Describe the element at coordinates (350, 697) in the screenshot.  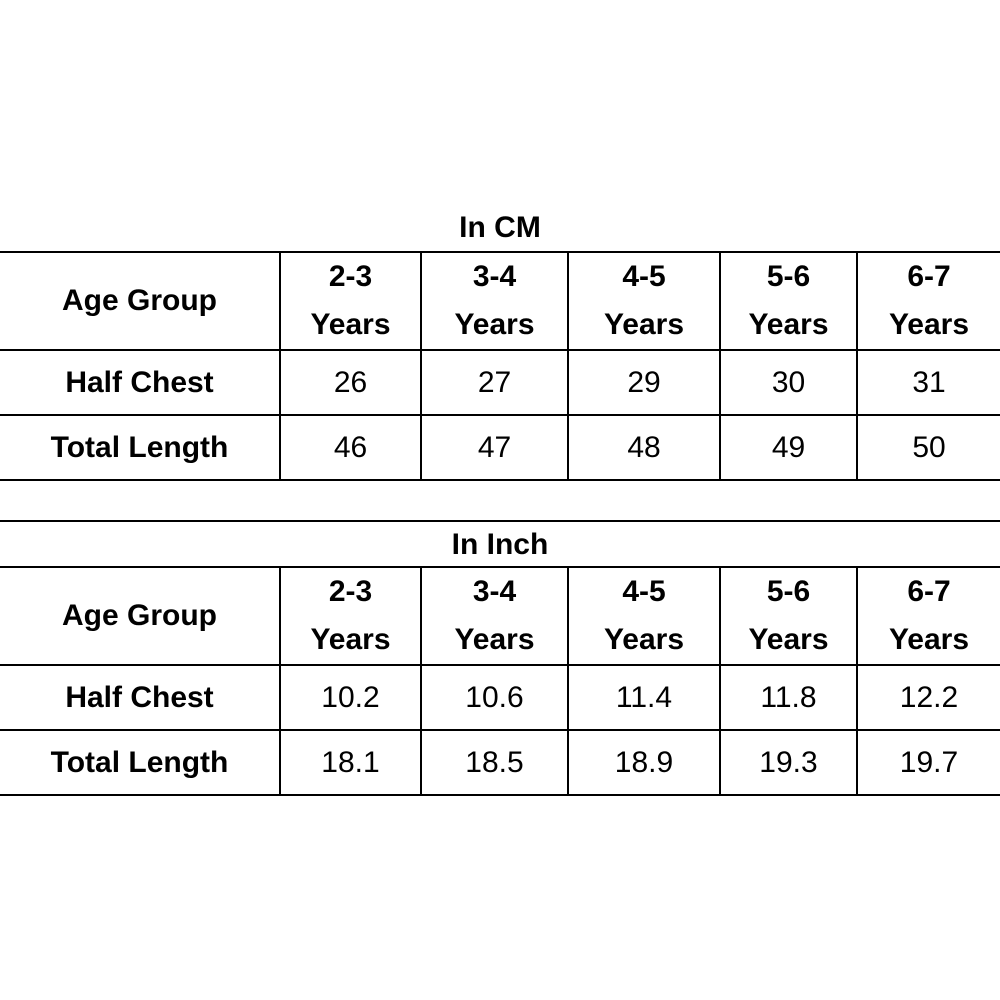
I see `value-cell: 10.2` at that location.